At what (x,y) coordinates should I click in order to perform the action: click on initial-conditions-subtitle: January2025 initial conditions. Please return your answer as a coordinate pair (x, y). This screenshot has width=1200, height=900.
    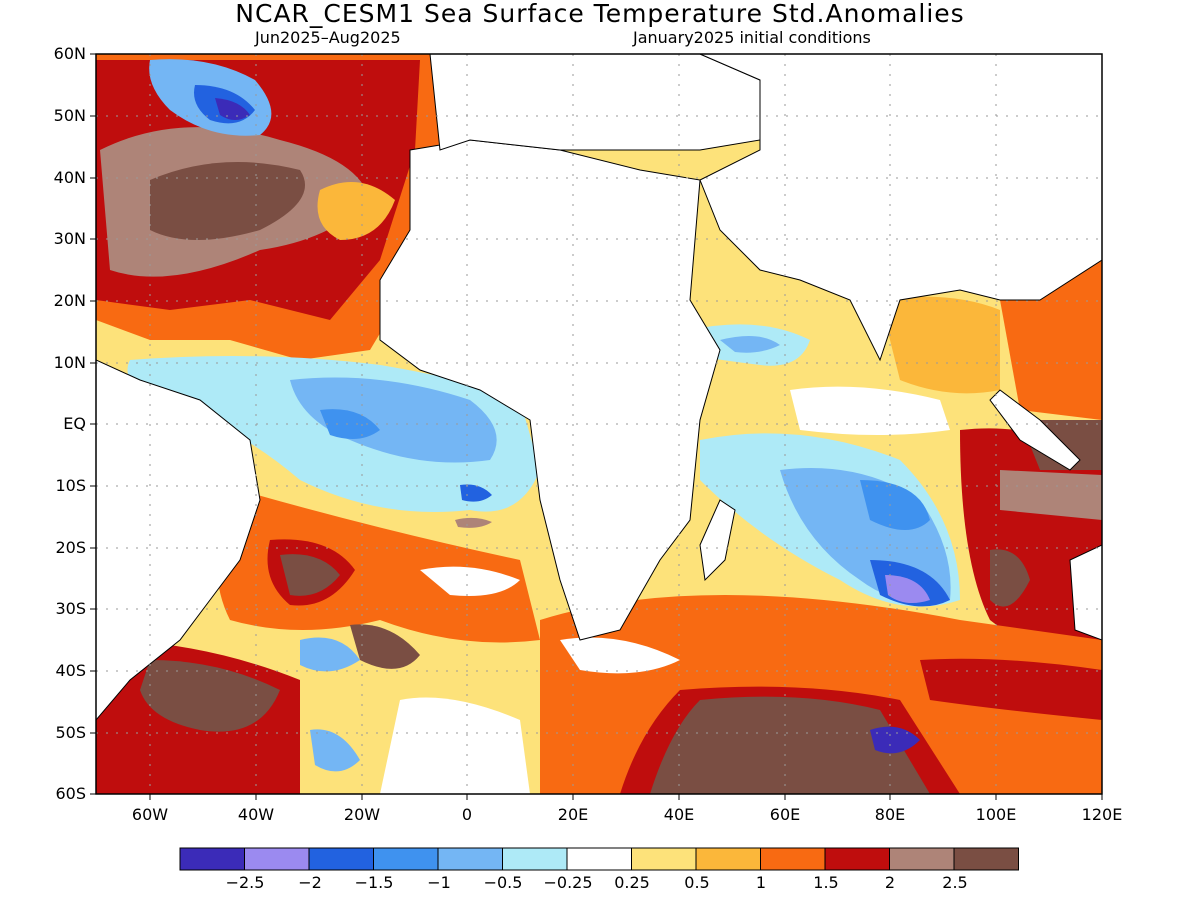
    Looking at the image, I should click on (752, 37).